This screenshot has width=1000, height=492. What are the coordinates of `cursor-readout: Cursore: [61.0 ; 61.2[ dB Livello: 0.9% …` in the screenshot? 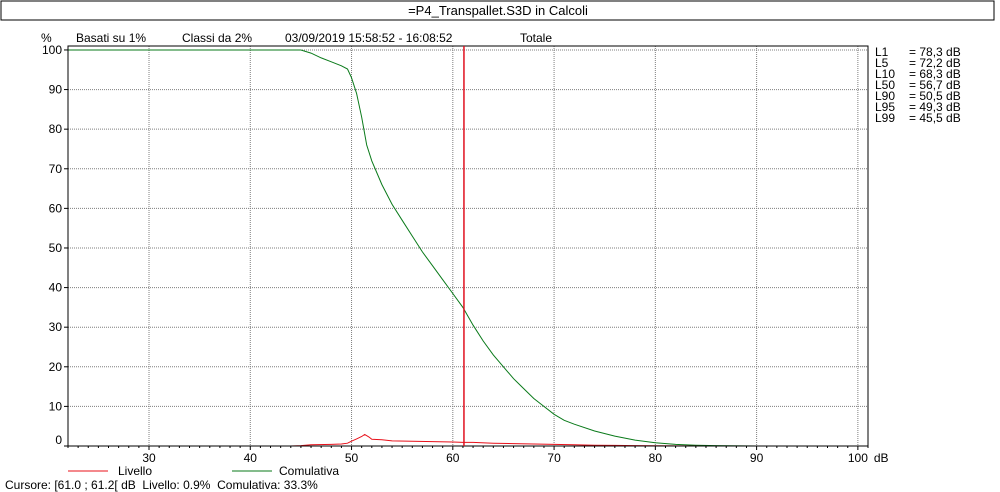 It's located at (161, 485).